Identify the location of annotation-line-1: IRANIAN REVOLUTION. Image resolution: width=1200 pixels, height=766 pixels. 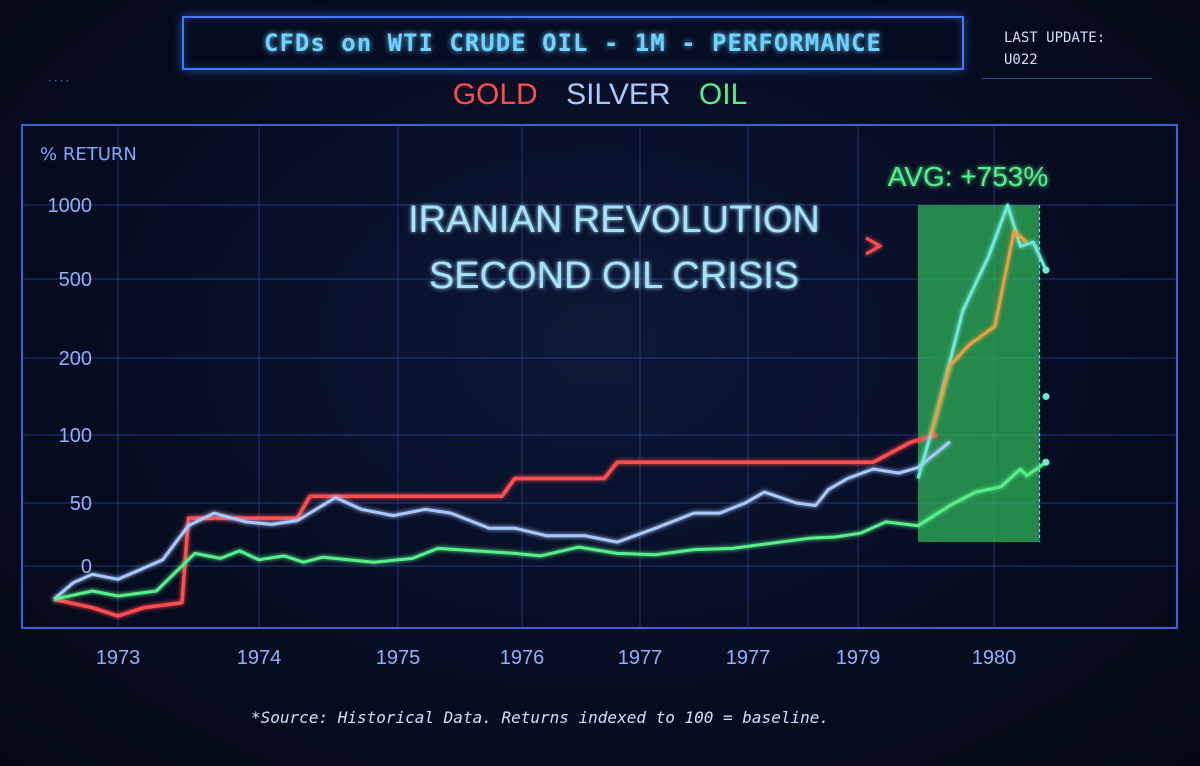
(614, 220).